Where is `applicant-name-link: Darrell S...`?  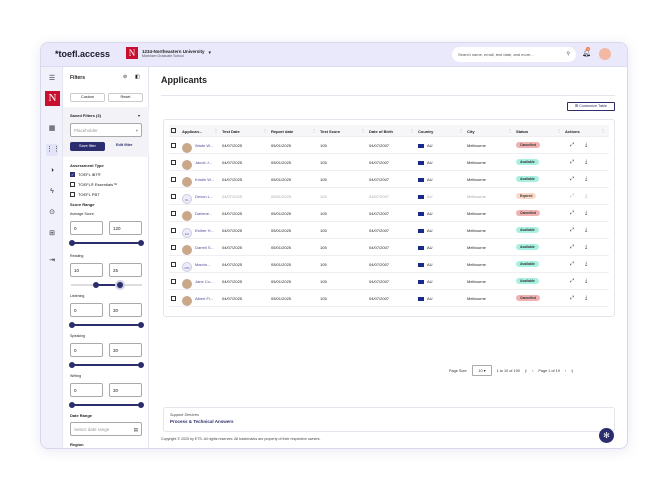
applicant-name-link: Darrell S... is located at coordinates (204, 247).